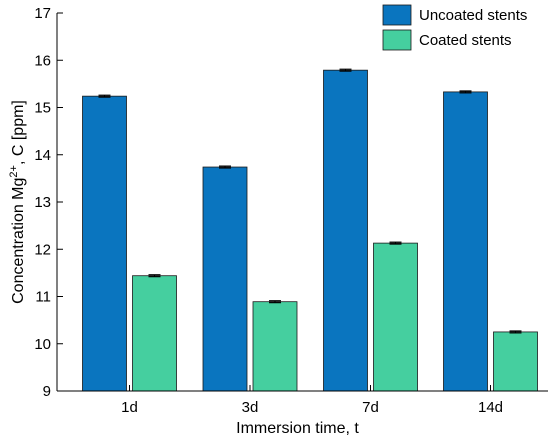 This screenshot has height=440, width=550. Describe the element at coordinates (225, 279) in the screenshot. I see `bar-uncoated-3d` at that location.